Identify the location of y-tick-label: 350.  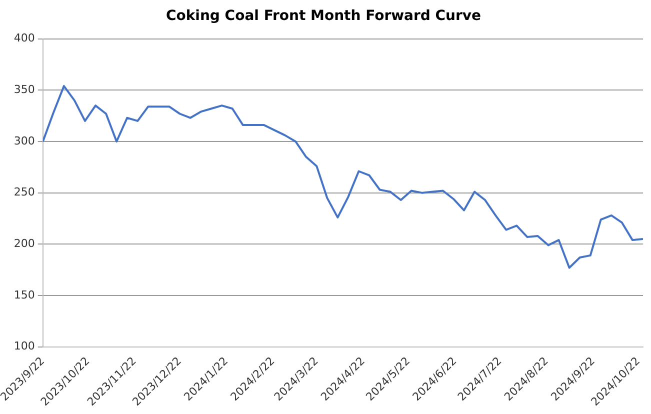
(24, 89).